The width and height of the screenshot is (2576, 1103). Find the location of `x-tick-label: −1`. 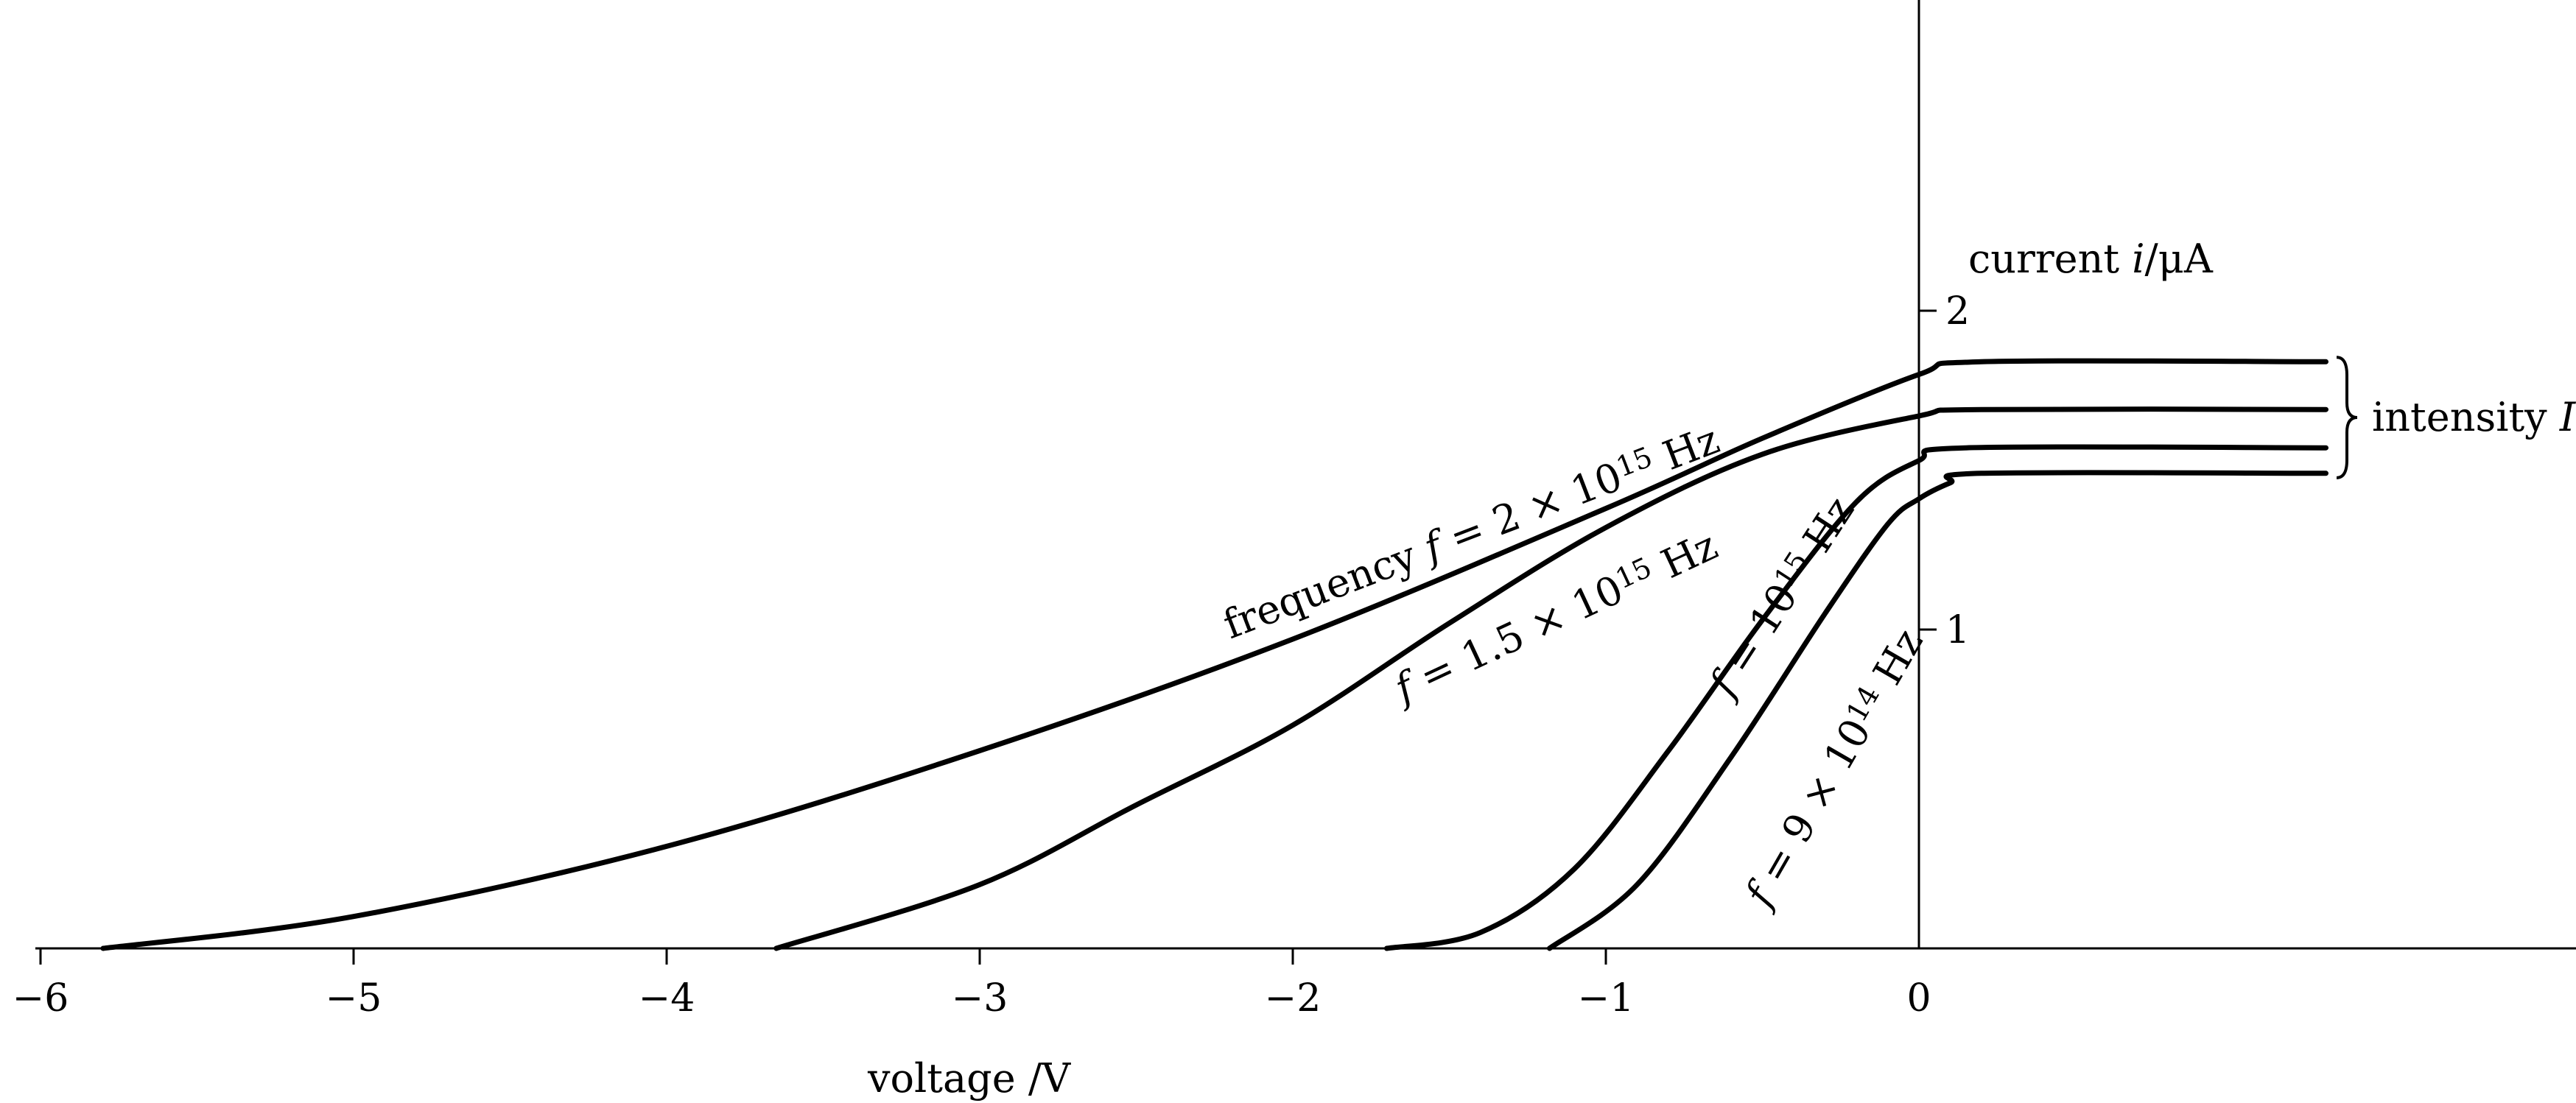

x-tick-label: −1 is located at coordinates (1606, 998).